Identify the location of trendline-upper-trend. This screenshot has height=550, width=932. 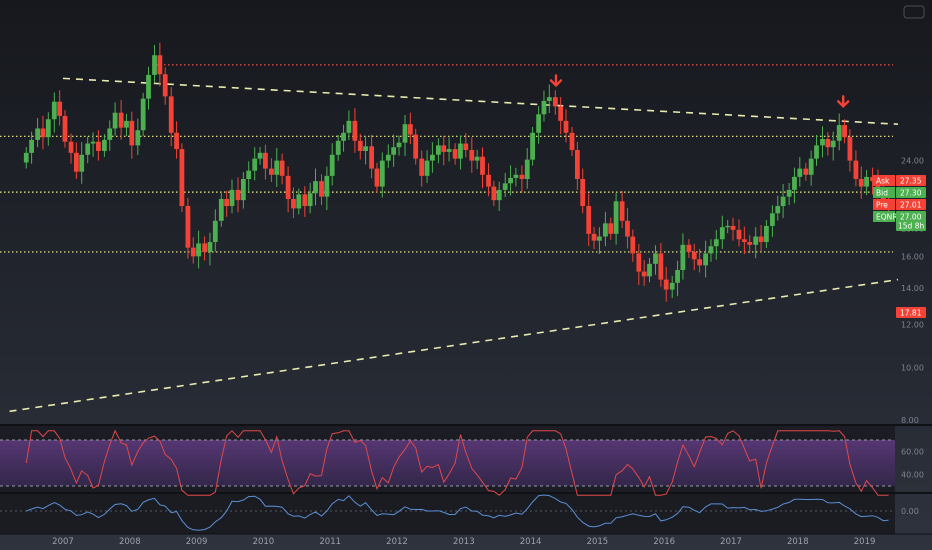
(480, 101).